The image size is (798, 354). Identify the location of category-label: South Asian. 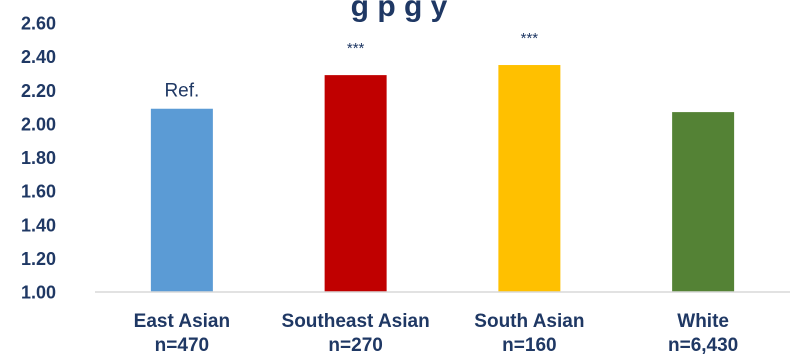
(529, 321).